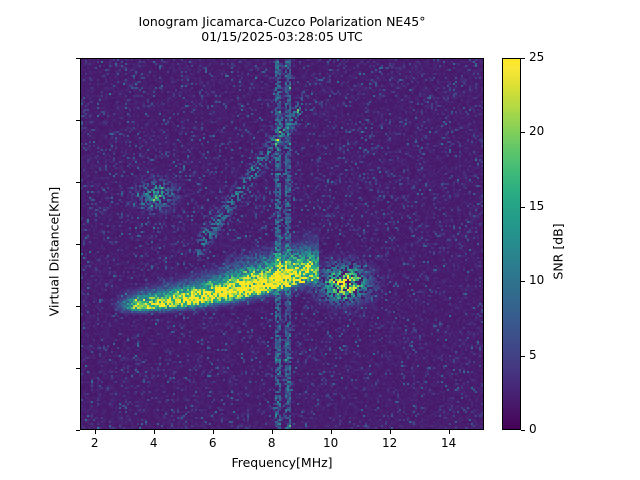 The height and width of the screenshot is (480, 640). Describe the element at coordinates (153, 443) in the screenshot. I see `x-tick-label: 4` at that location.